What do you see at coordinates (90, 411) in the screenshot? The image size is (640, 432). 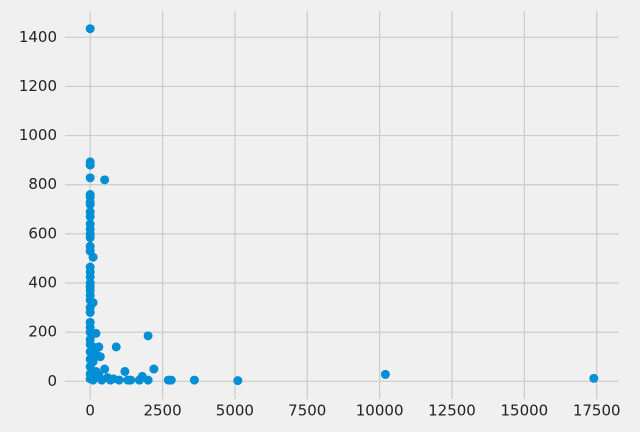 I see `x-tick-label: 0` at bounding box center [90, 411].